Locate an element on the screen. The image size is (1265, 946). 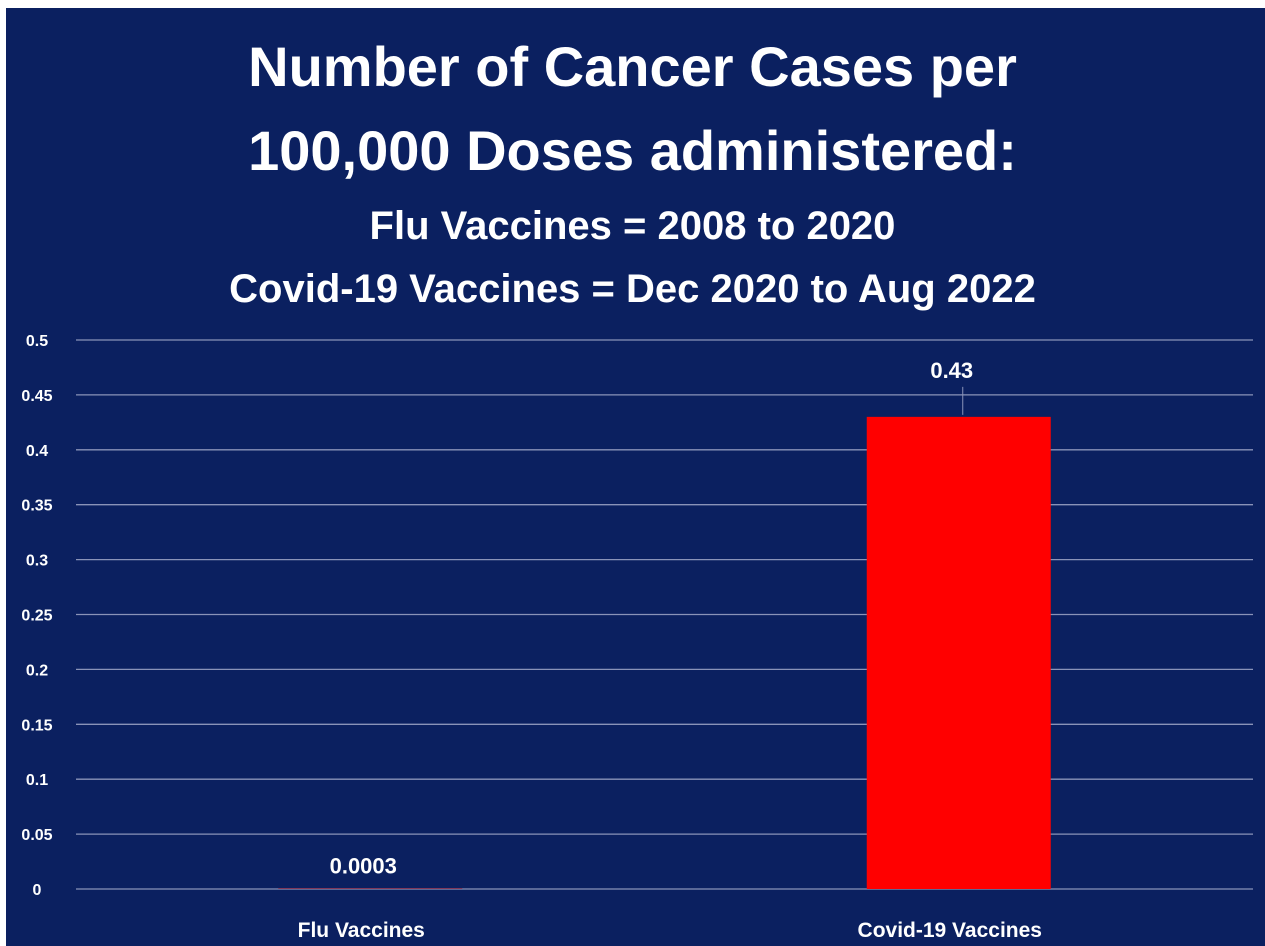
y-tick-label: 0.4 is located at coordinates (37, 451).